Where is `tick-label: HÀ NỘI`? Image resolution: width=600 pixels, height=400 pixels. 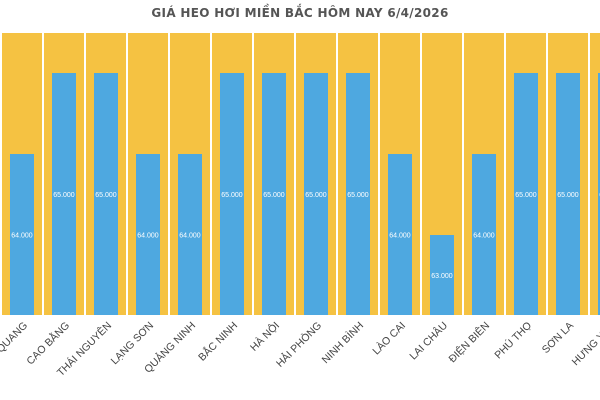 tick-label: HÀ NỘI is located at coordinates (264, 336).